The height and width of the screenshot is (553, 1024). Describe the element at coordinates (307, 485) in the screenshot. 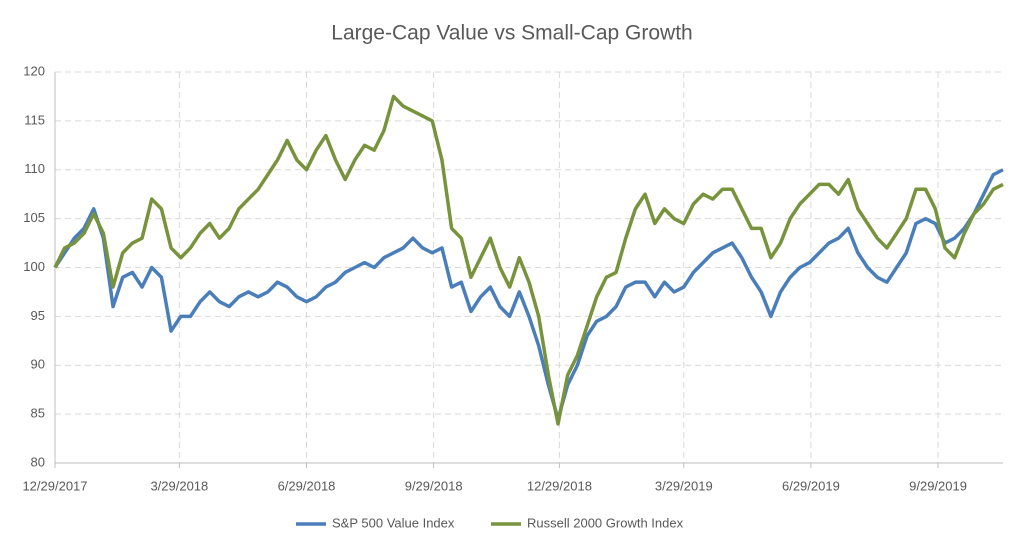

I see `x-tick-label: 6/29/2018` at that location.